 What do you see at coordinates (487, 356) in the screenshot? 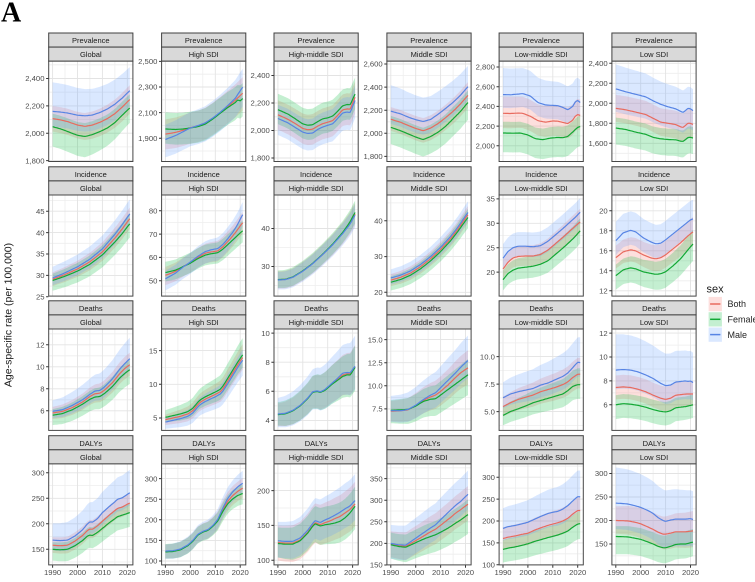
I see `svg-text: 10.0` at bounding box center [487, 356].